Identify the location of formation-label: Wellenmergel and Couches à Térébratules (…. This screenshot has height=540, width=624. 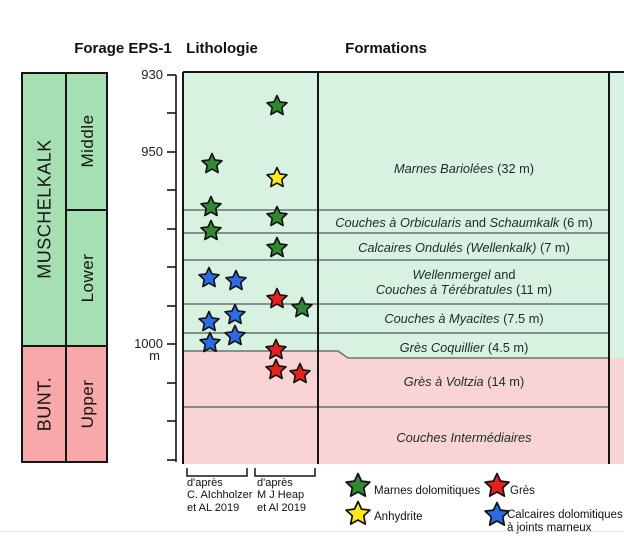
(464, 282).